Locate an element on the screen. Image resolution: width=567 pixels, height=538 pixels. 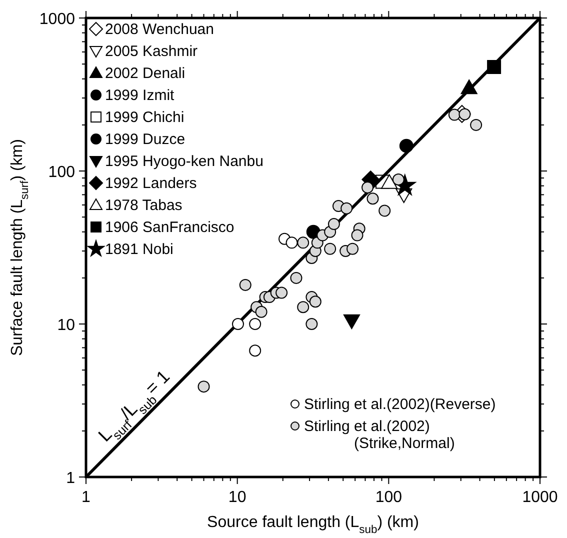
legend-label: 1978 Tabas is located at coordinates (143, 205).